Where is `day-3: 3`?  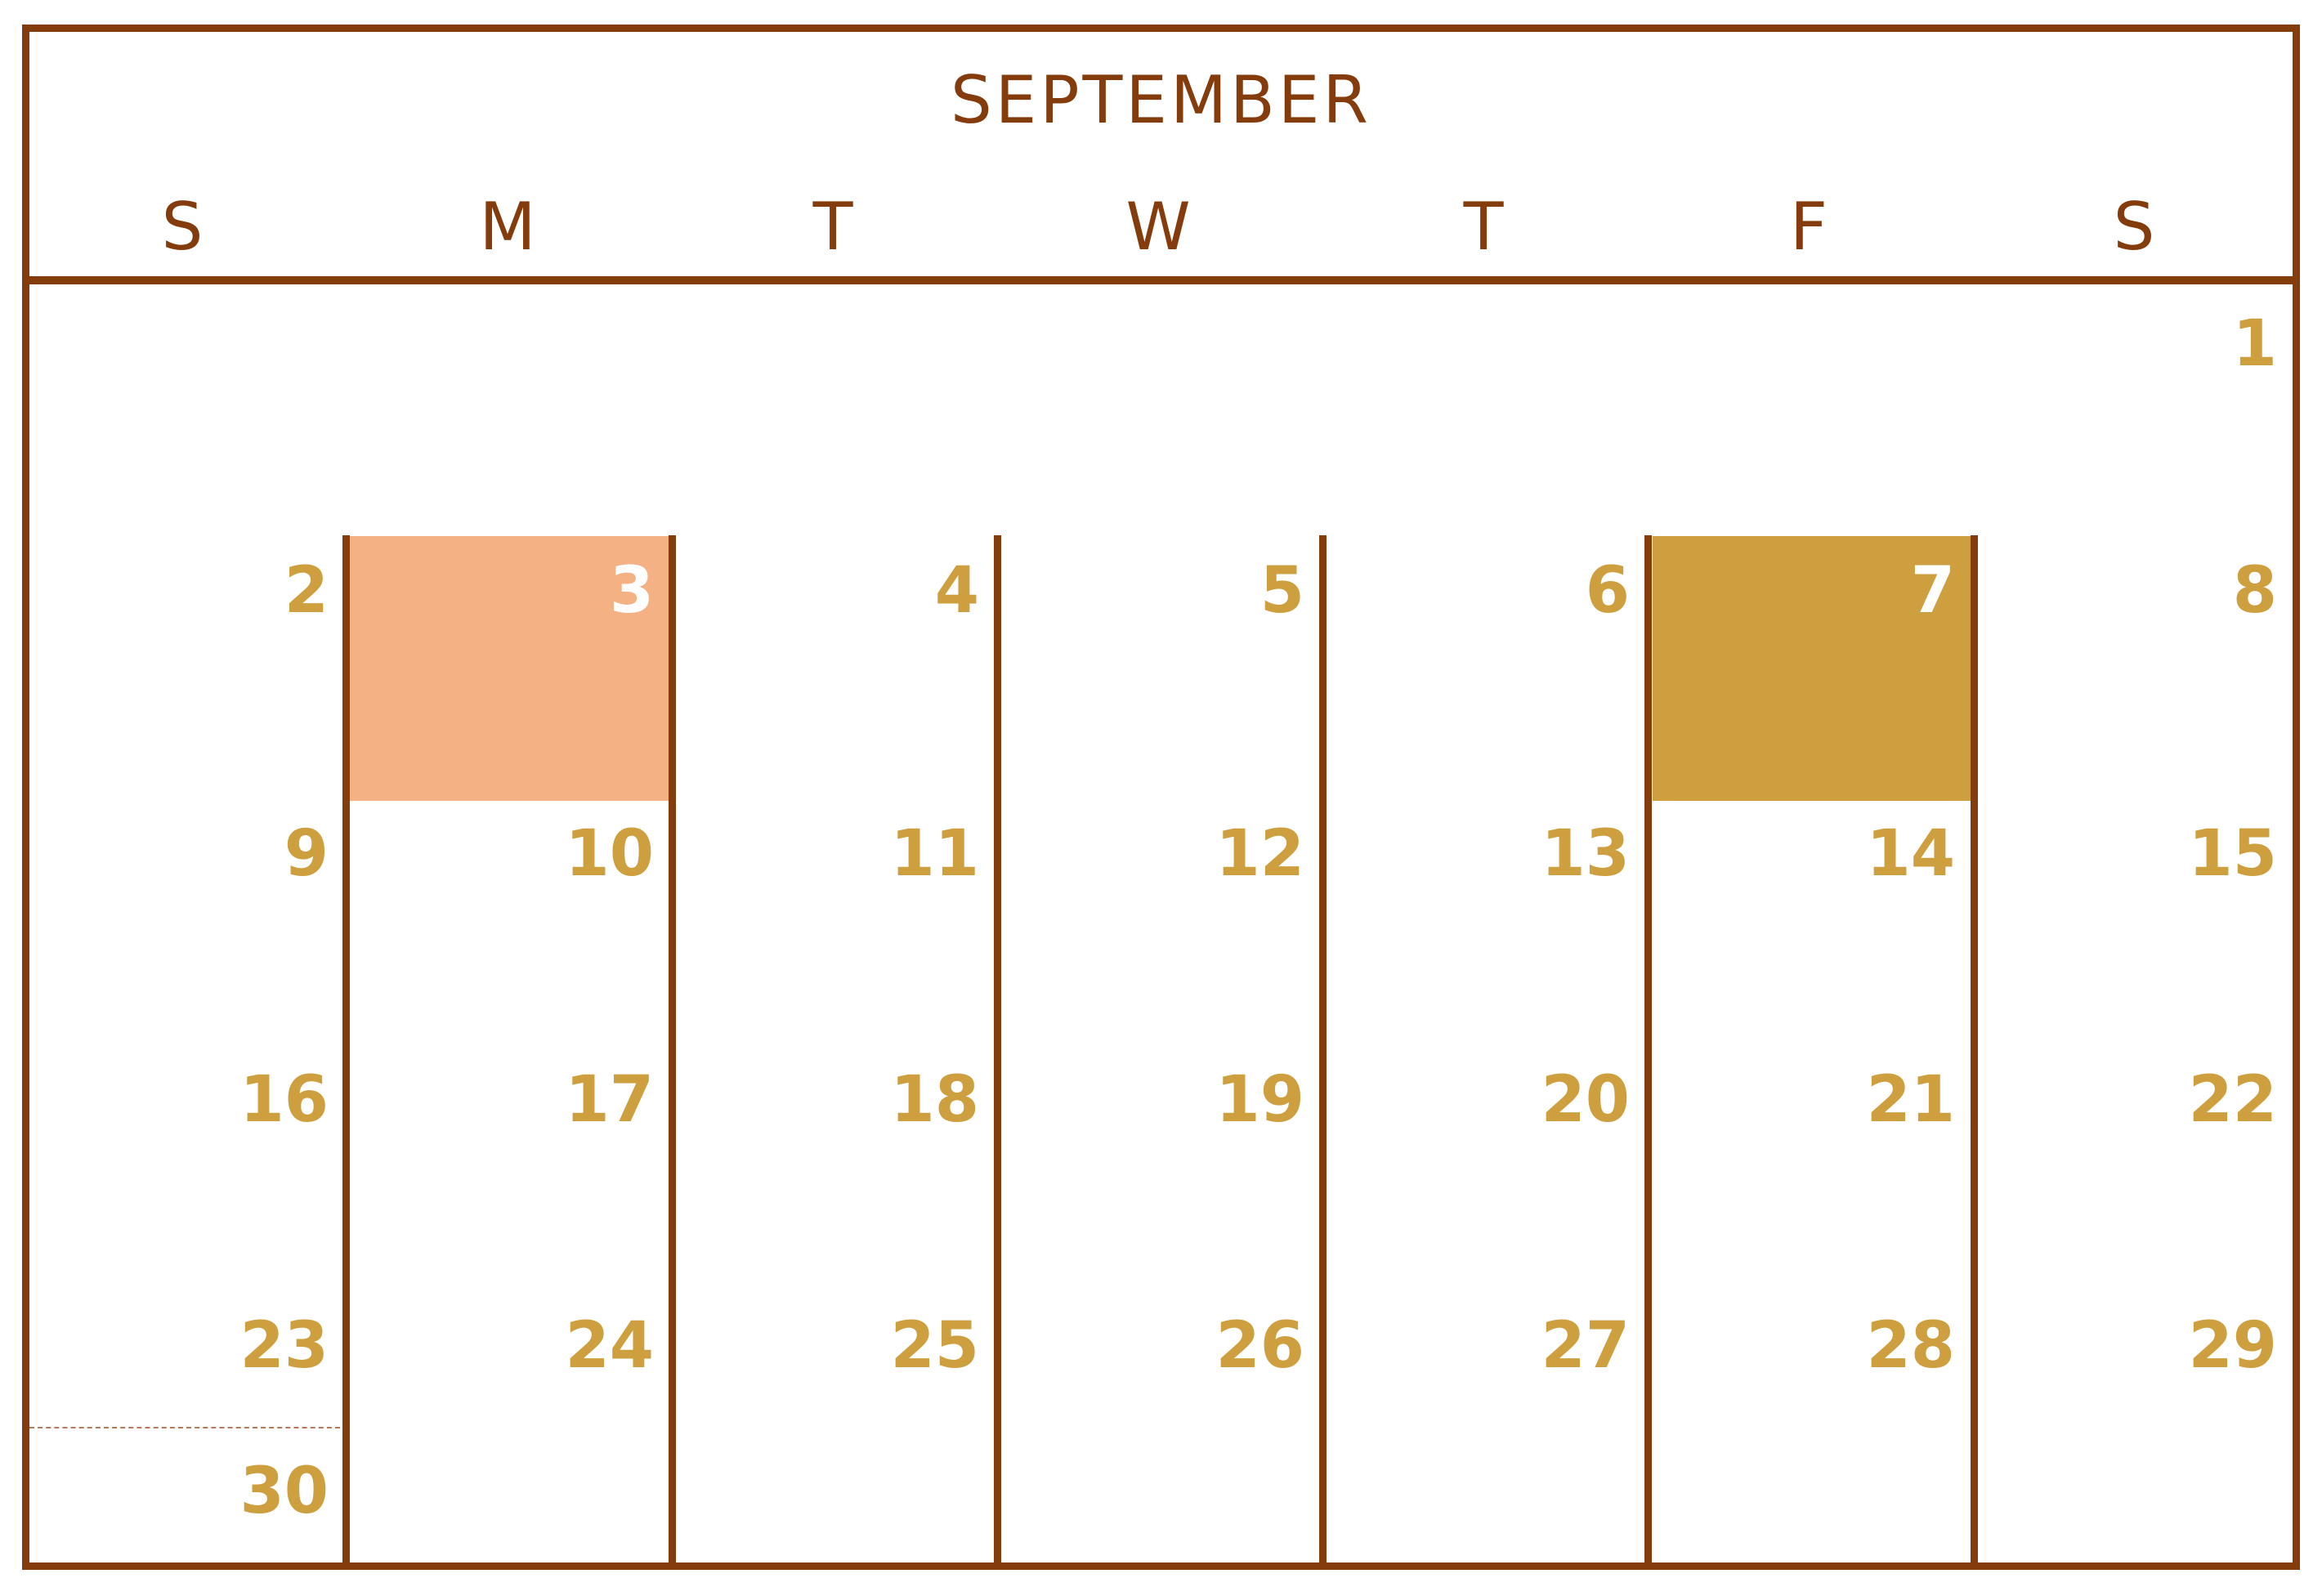
day-3: 3 is located at coordinates (631, 591).